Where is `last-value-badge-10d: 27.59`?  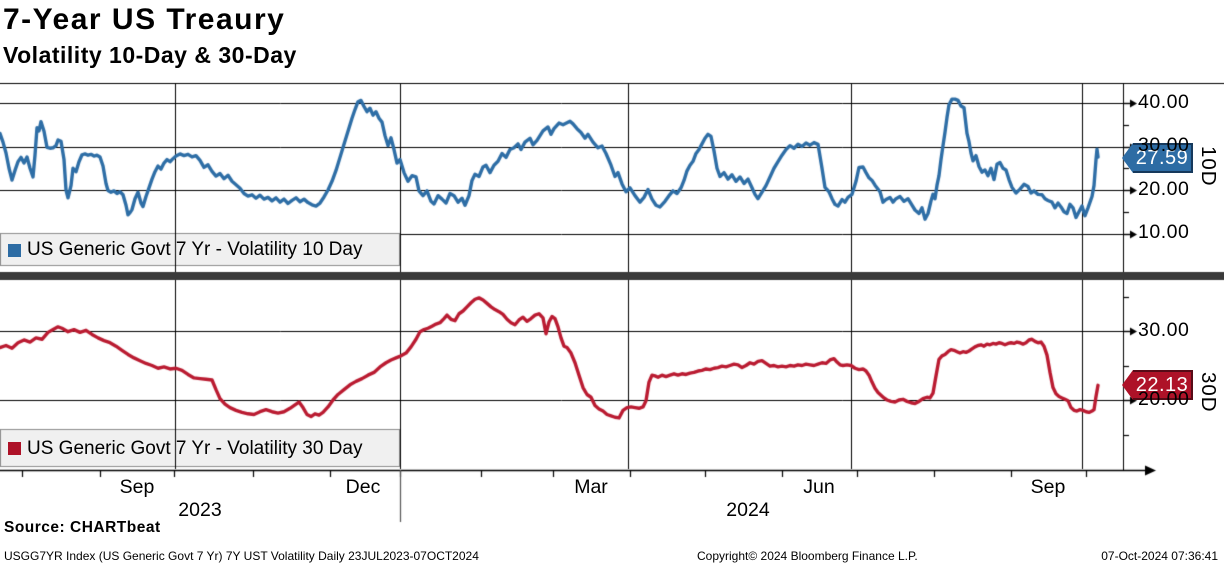
last-value-badge-10d: 27.59 is located at coordinates (1157, 158).